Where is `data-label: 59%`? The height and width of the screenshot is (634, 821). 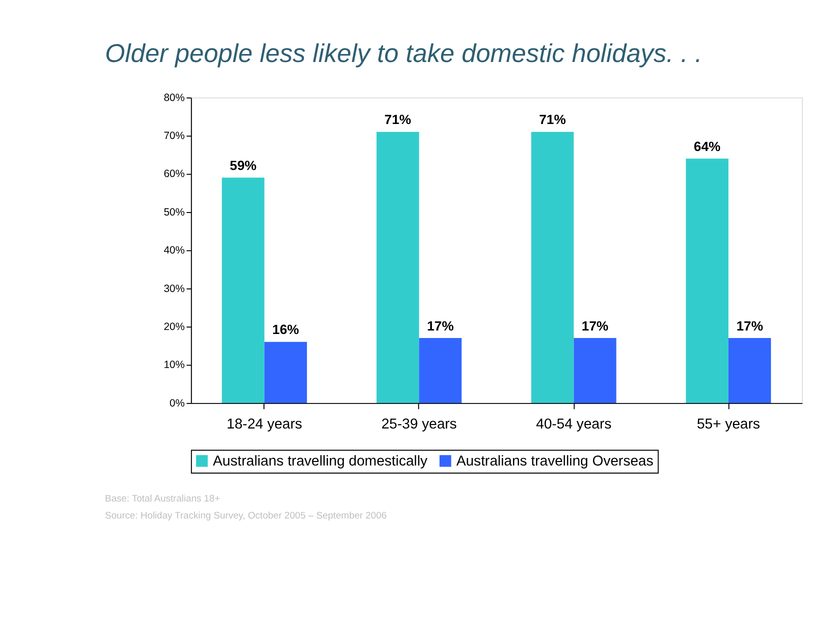 data-label: 59% is located at coordinates (243, 166).